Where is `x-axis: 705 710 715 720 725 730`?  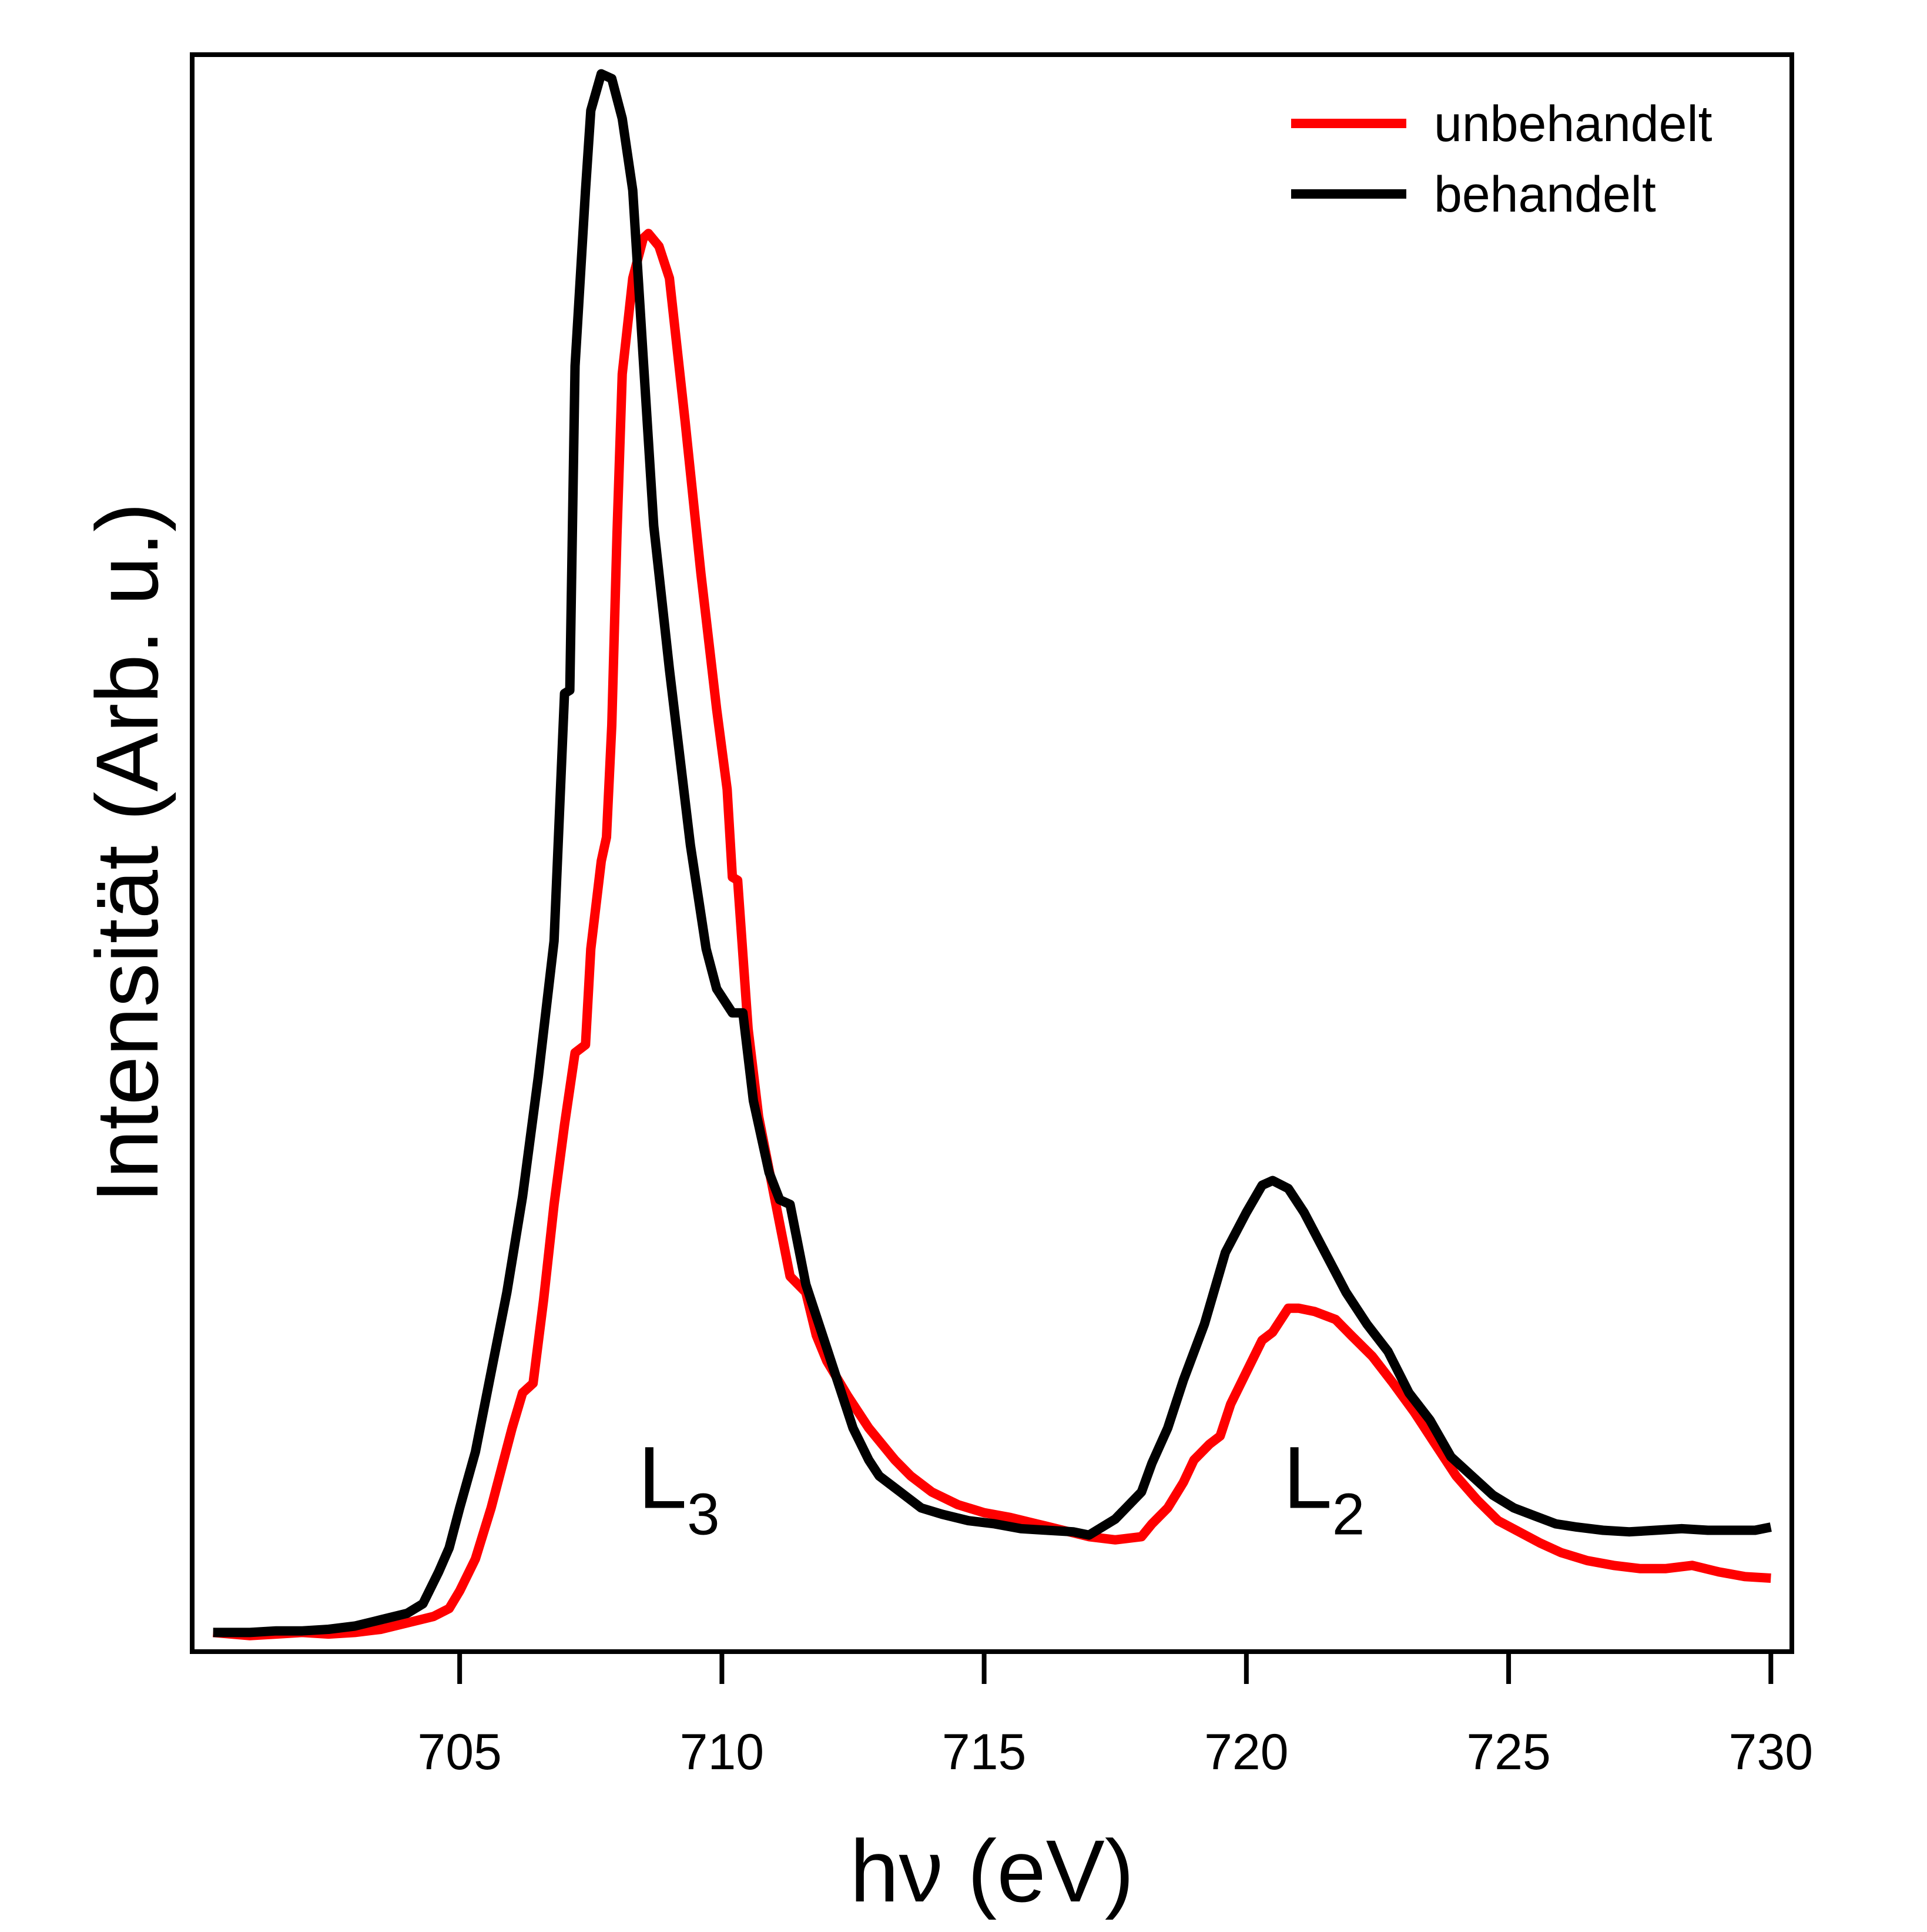
x-axis: 705 710 715 720 725 730 is located at coordinates (1115, 1716).